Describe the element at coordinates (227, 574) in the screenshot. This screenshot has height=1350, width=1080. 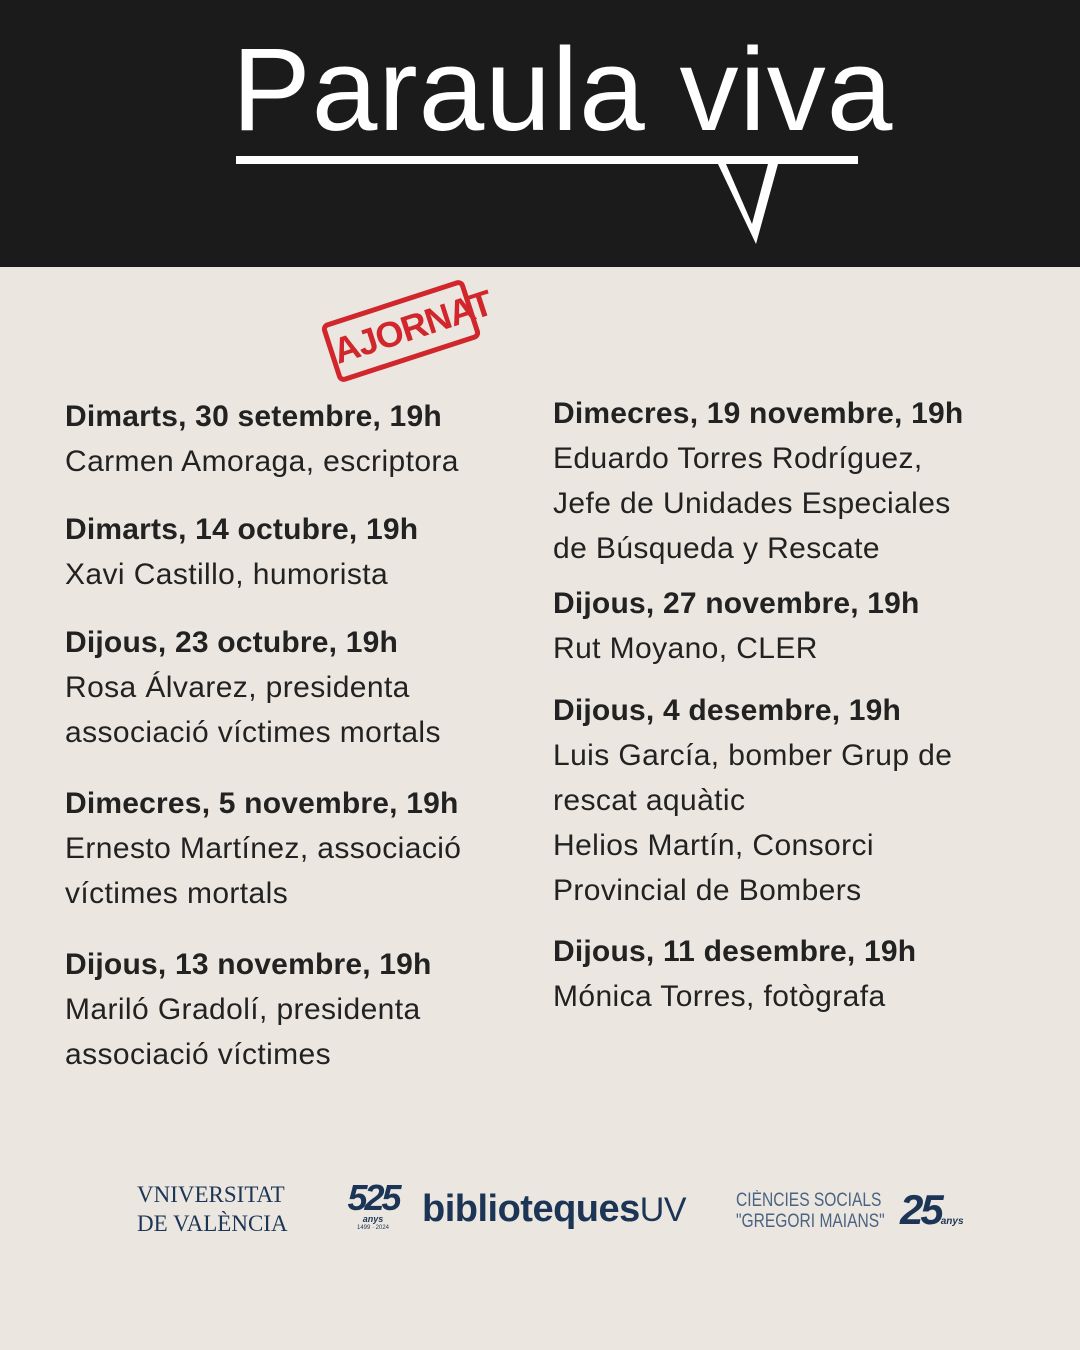
I see `event-speaker: Xavi Castillo, humorista` at that location.